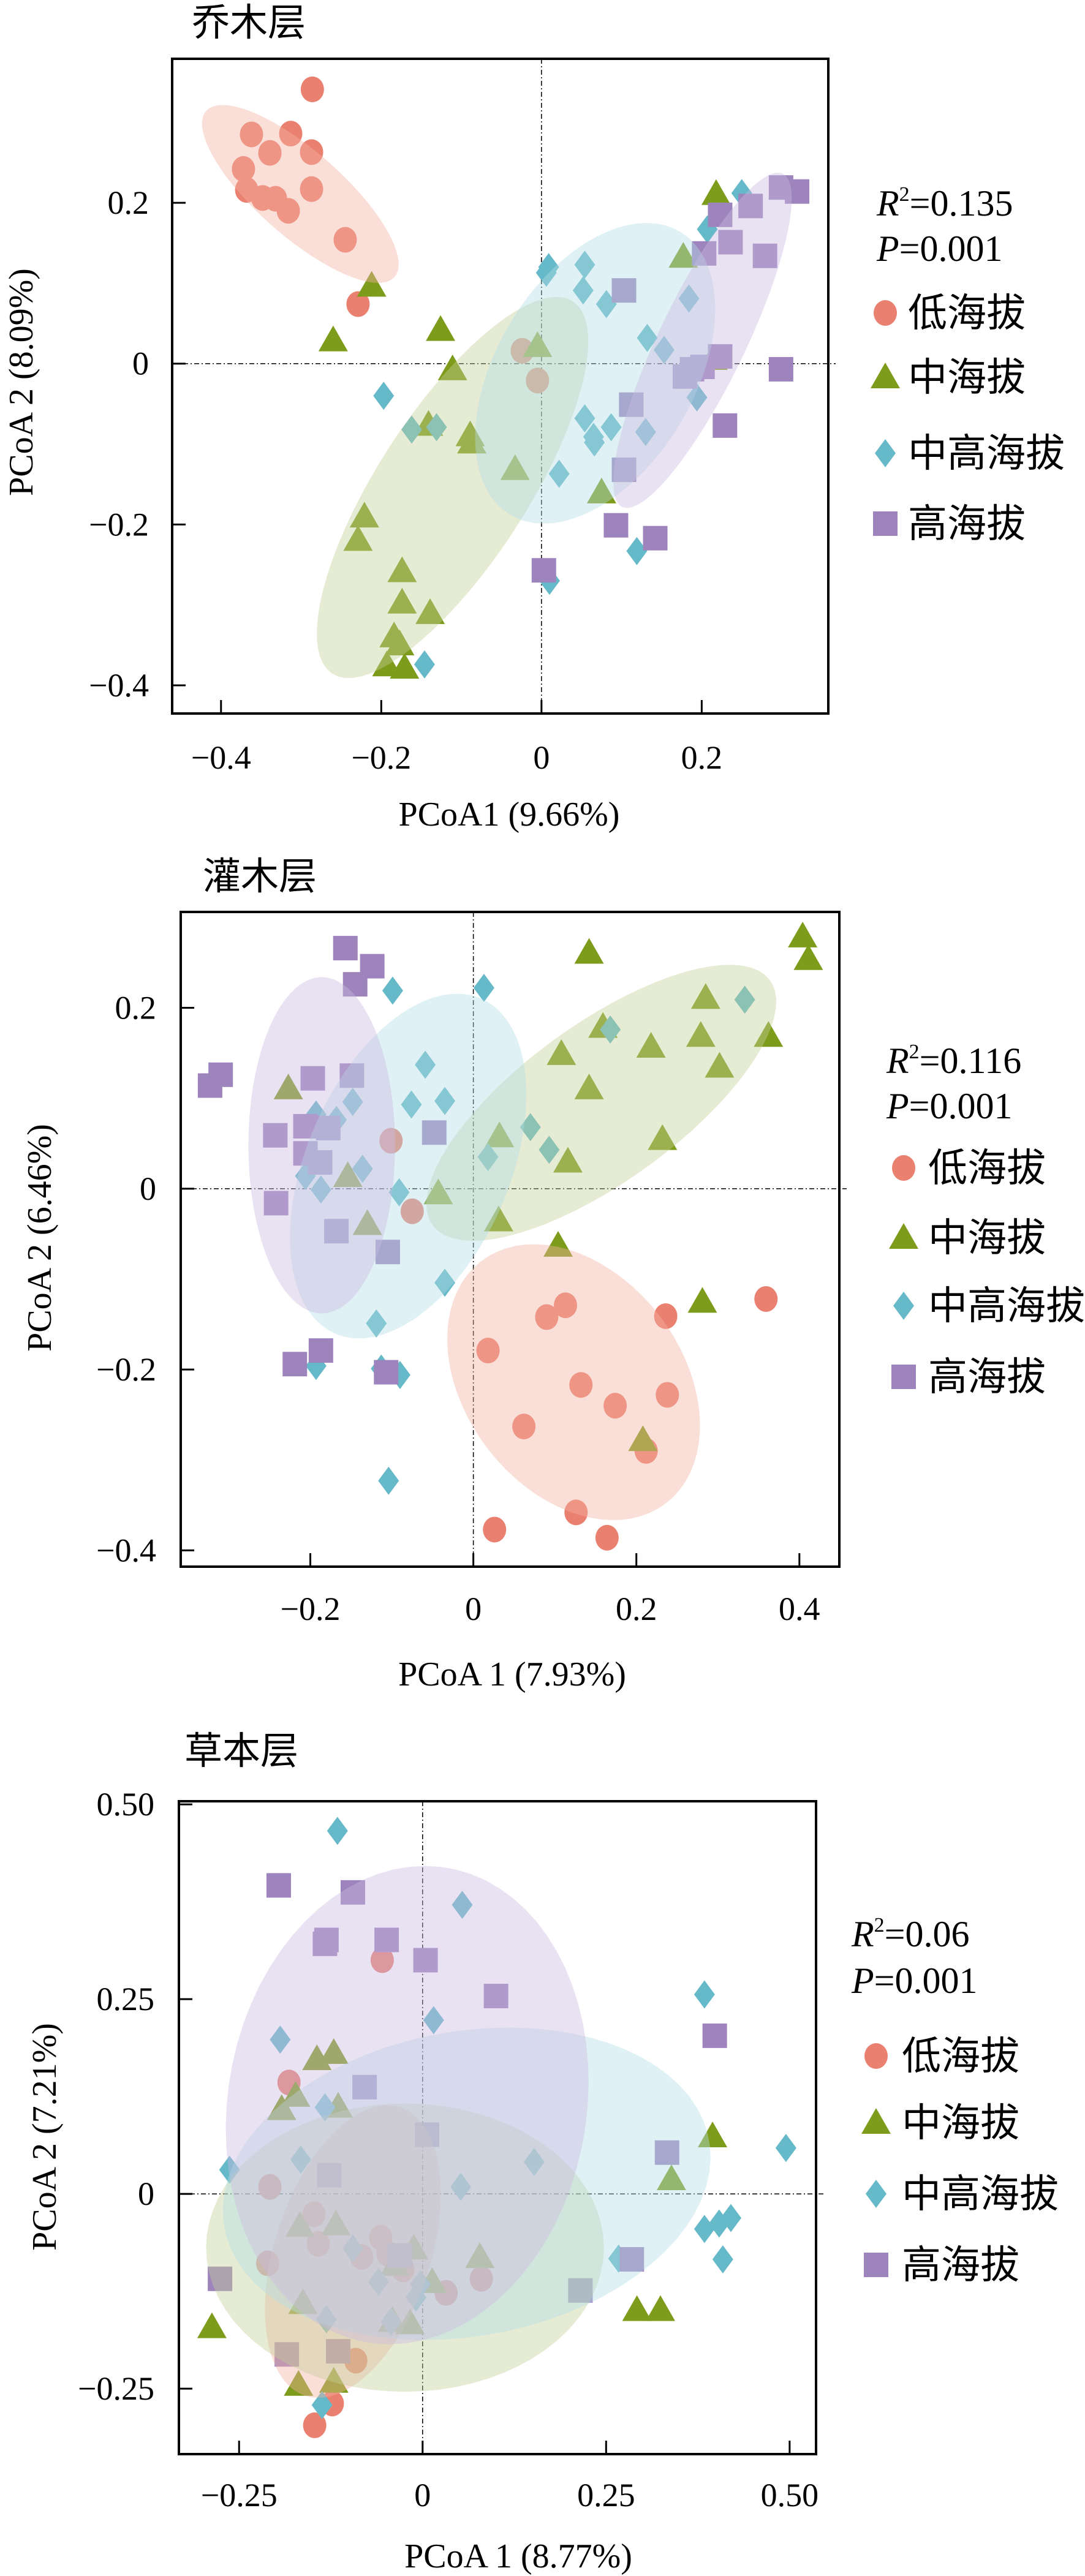 Image resolution: width=1085 pixels, height=2576 pixels. Describe the element at coordinates (886, 376) in the screenshot. I see `legend-triangle-icon` at that location.